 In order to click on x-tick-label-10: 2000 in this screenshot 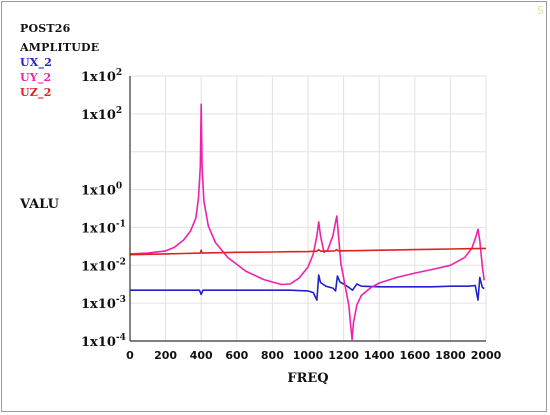, I will do `click(486, 355)`.